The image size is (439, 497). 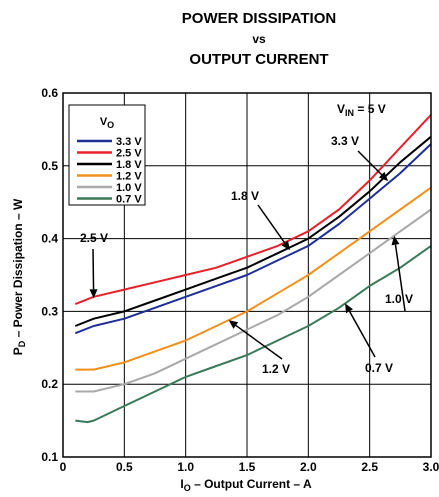 I want to click on title-line-1: POWER DISSIPATION, so click(x=259, y=18).